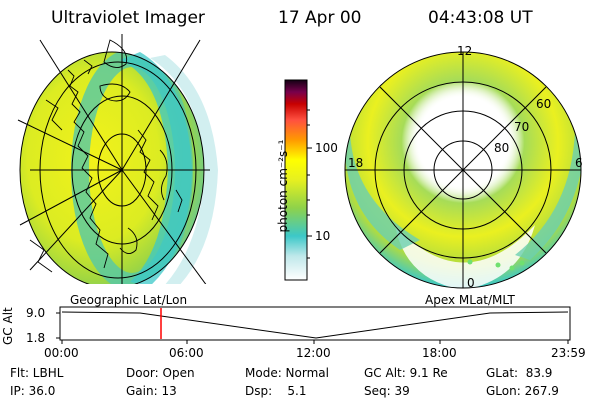 This screenshot has width=600, height=400. I want to click on time-label: 04:43:08 UT, so click(480, 18).